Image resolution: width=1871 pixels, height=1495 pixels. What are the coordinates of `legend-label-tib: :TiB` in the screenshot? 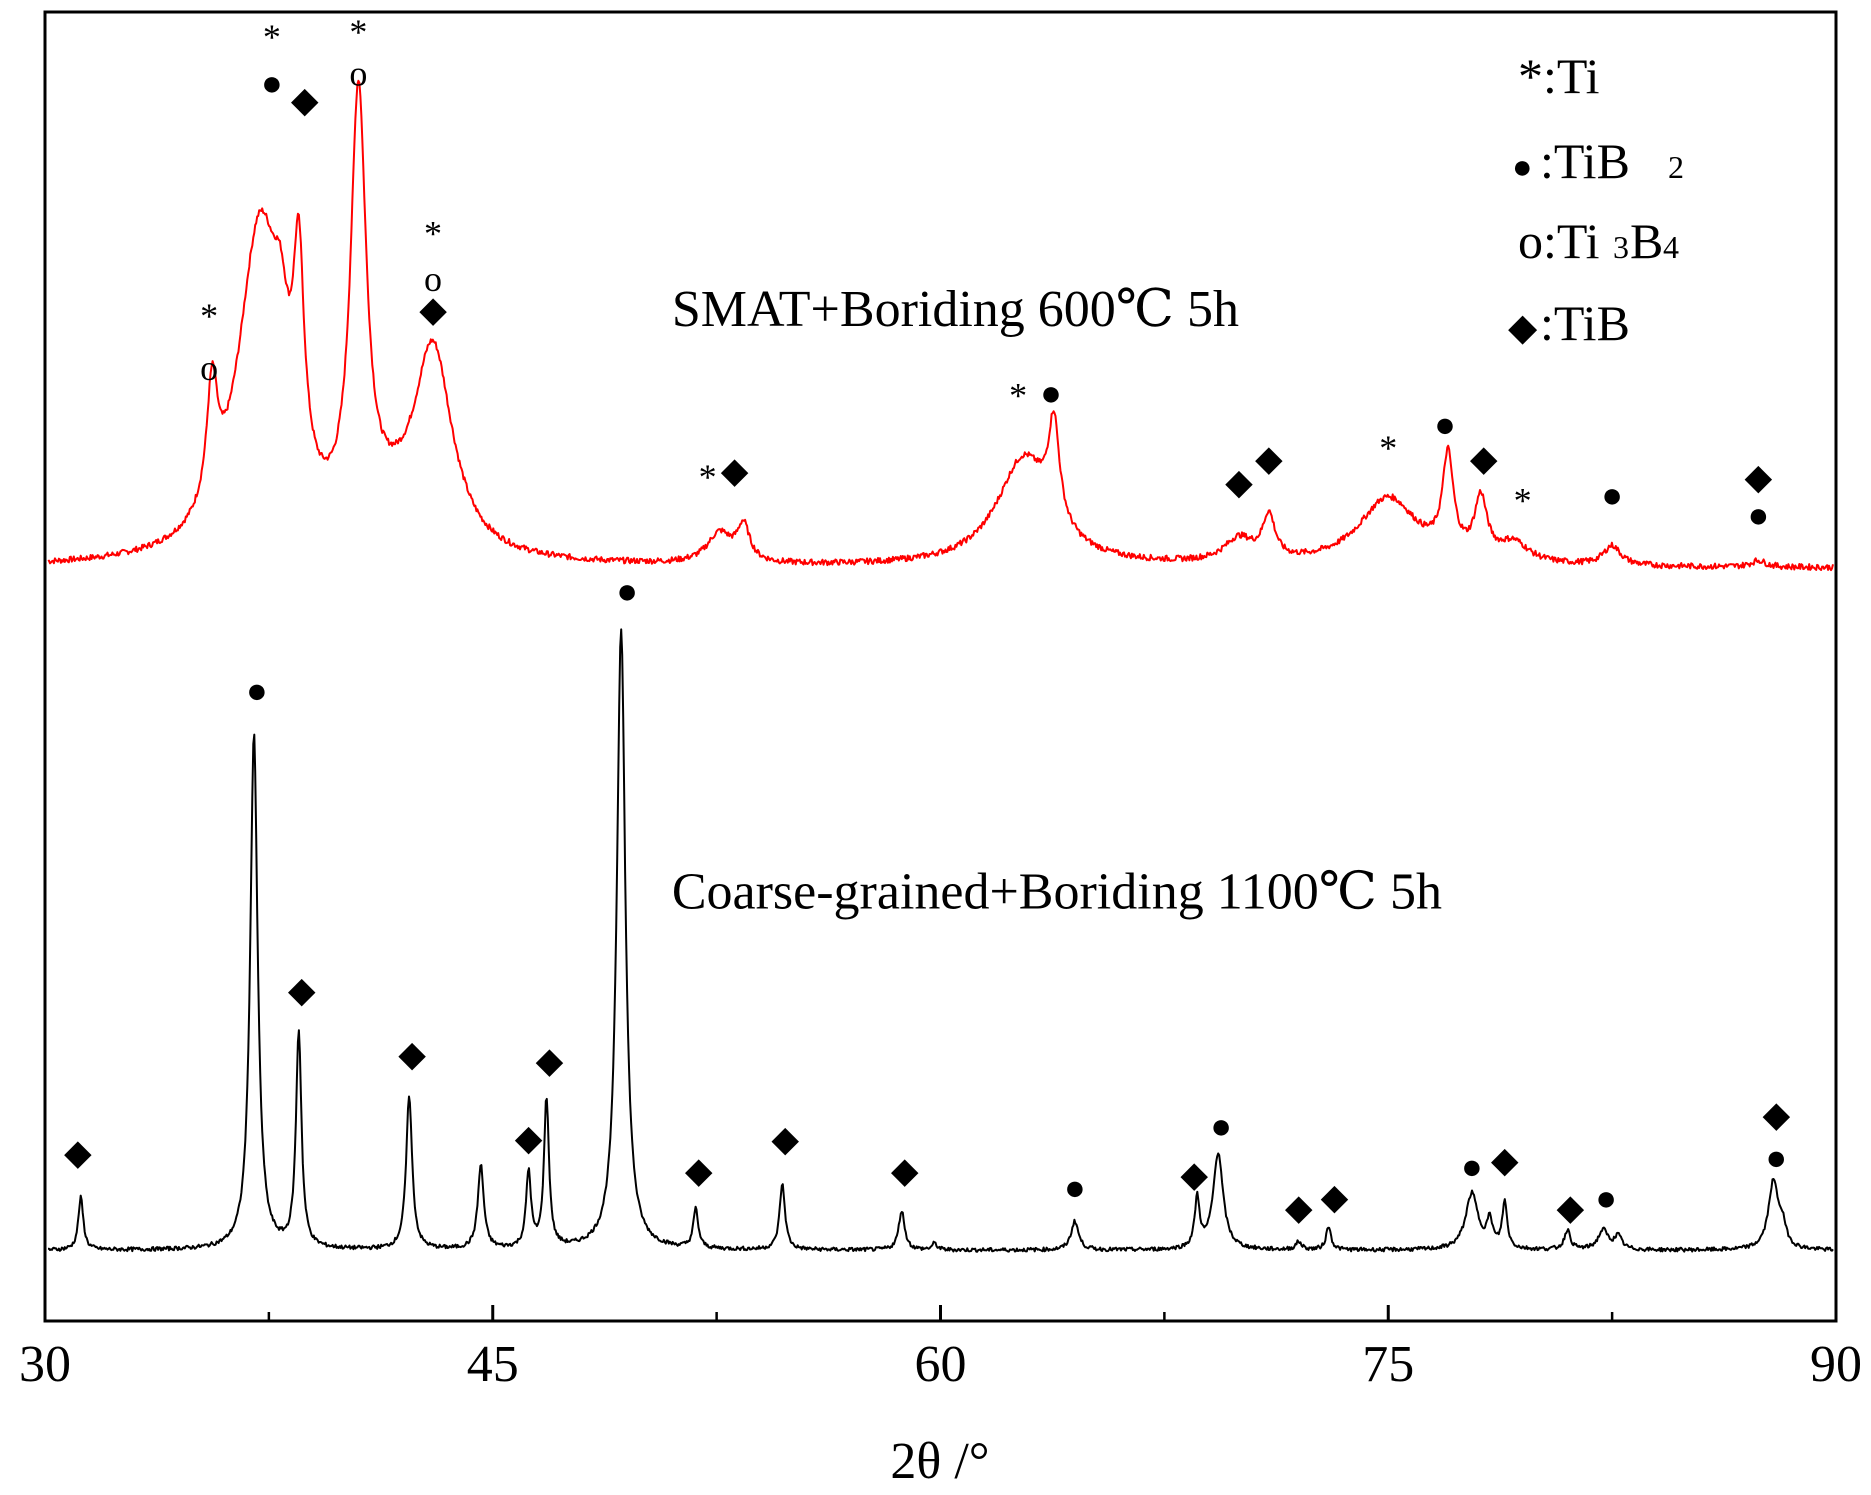 It's located at (1585, 323).